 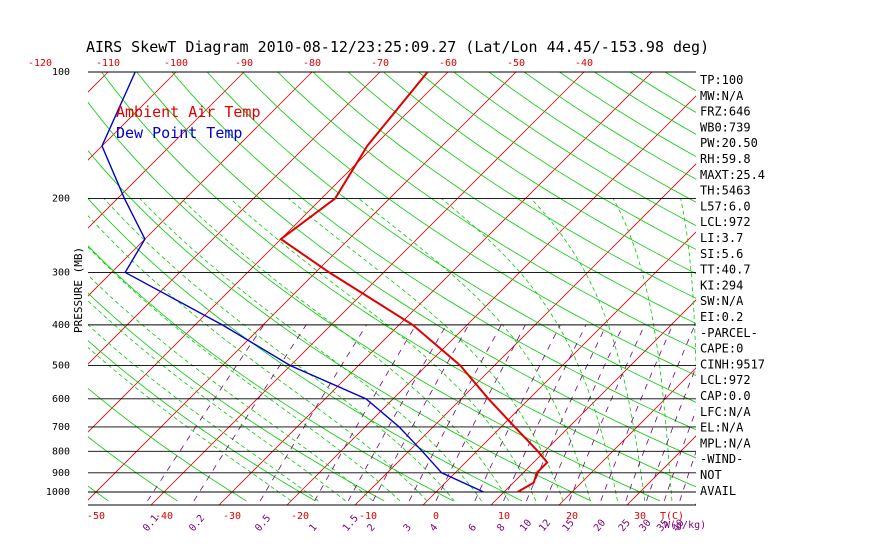 What do you see at coordinates (61, 325) in the screenshot?
I see `pressure-tick-label: 400` at bounding box center [61, 325].